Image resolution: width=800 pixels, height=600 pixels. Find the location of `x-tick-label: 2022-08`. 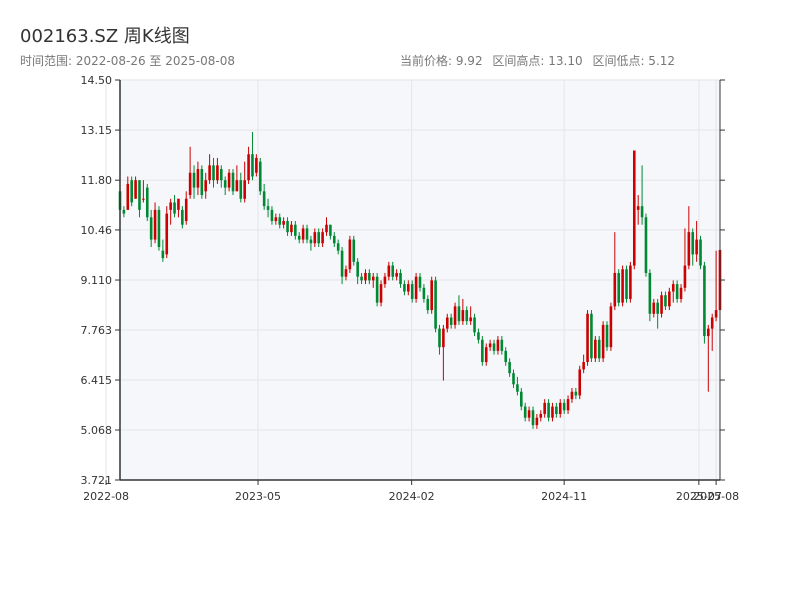

x-tick-label: 2022-08 is located at coordinates (106, 496).